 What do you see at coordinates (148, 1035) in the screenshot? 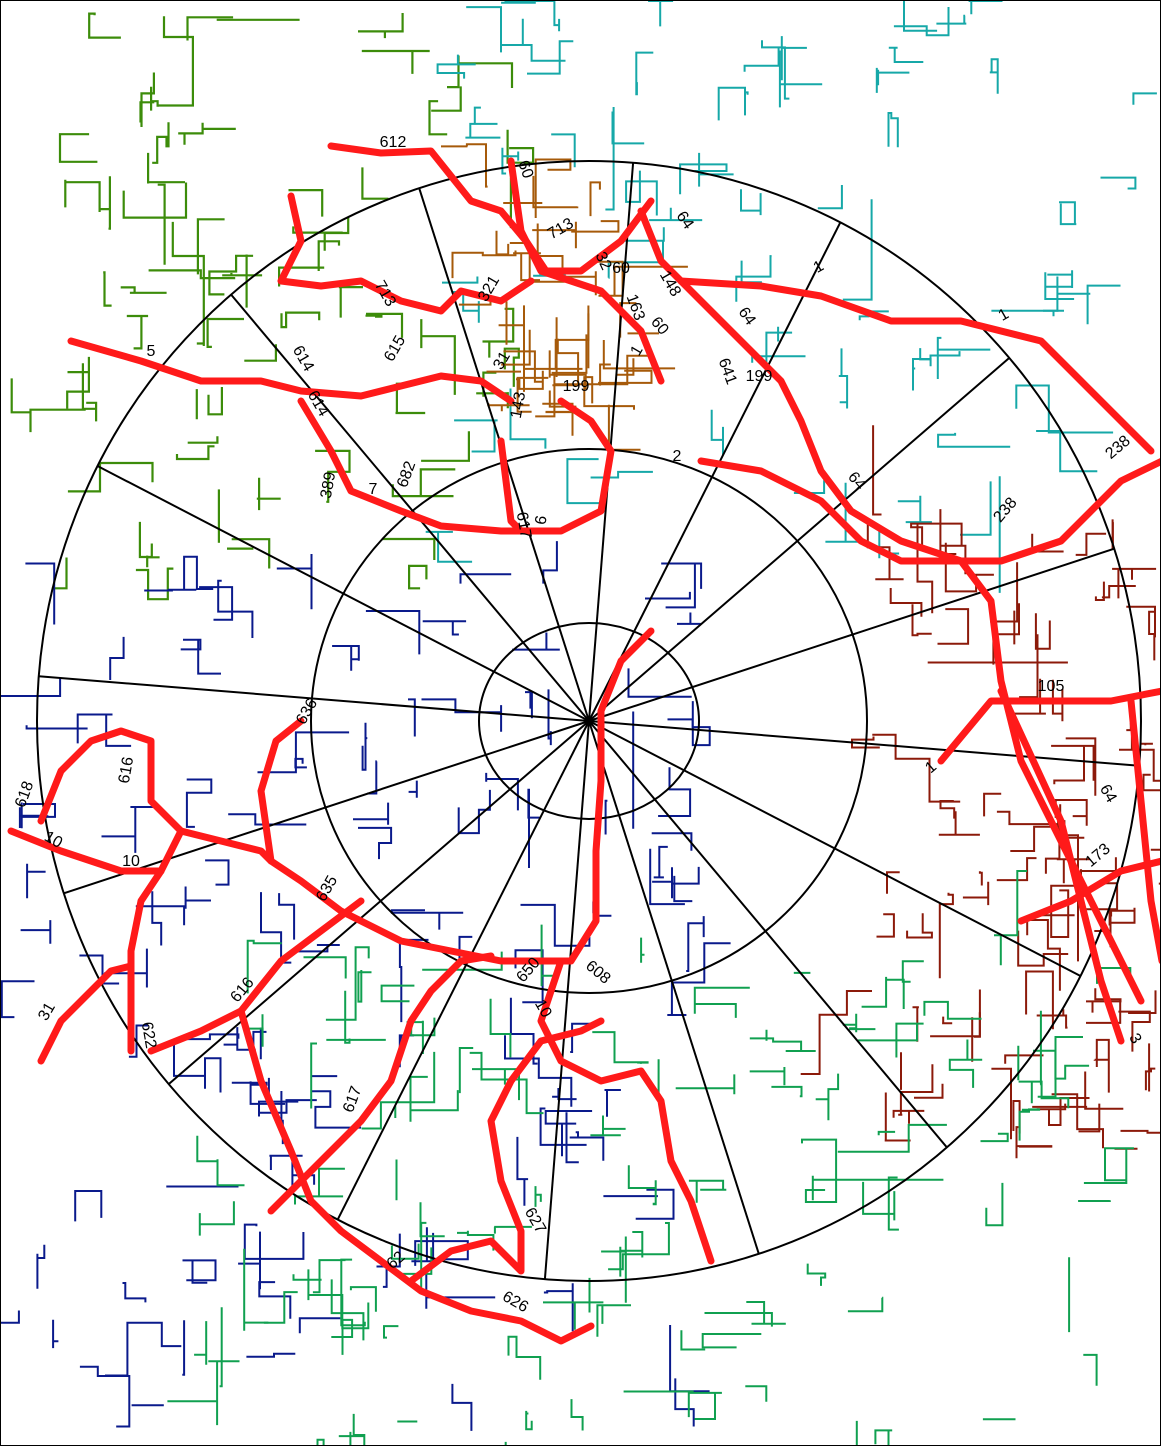
I see `route-label: 622` at bounding box center [148, 1035].